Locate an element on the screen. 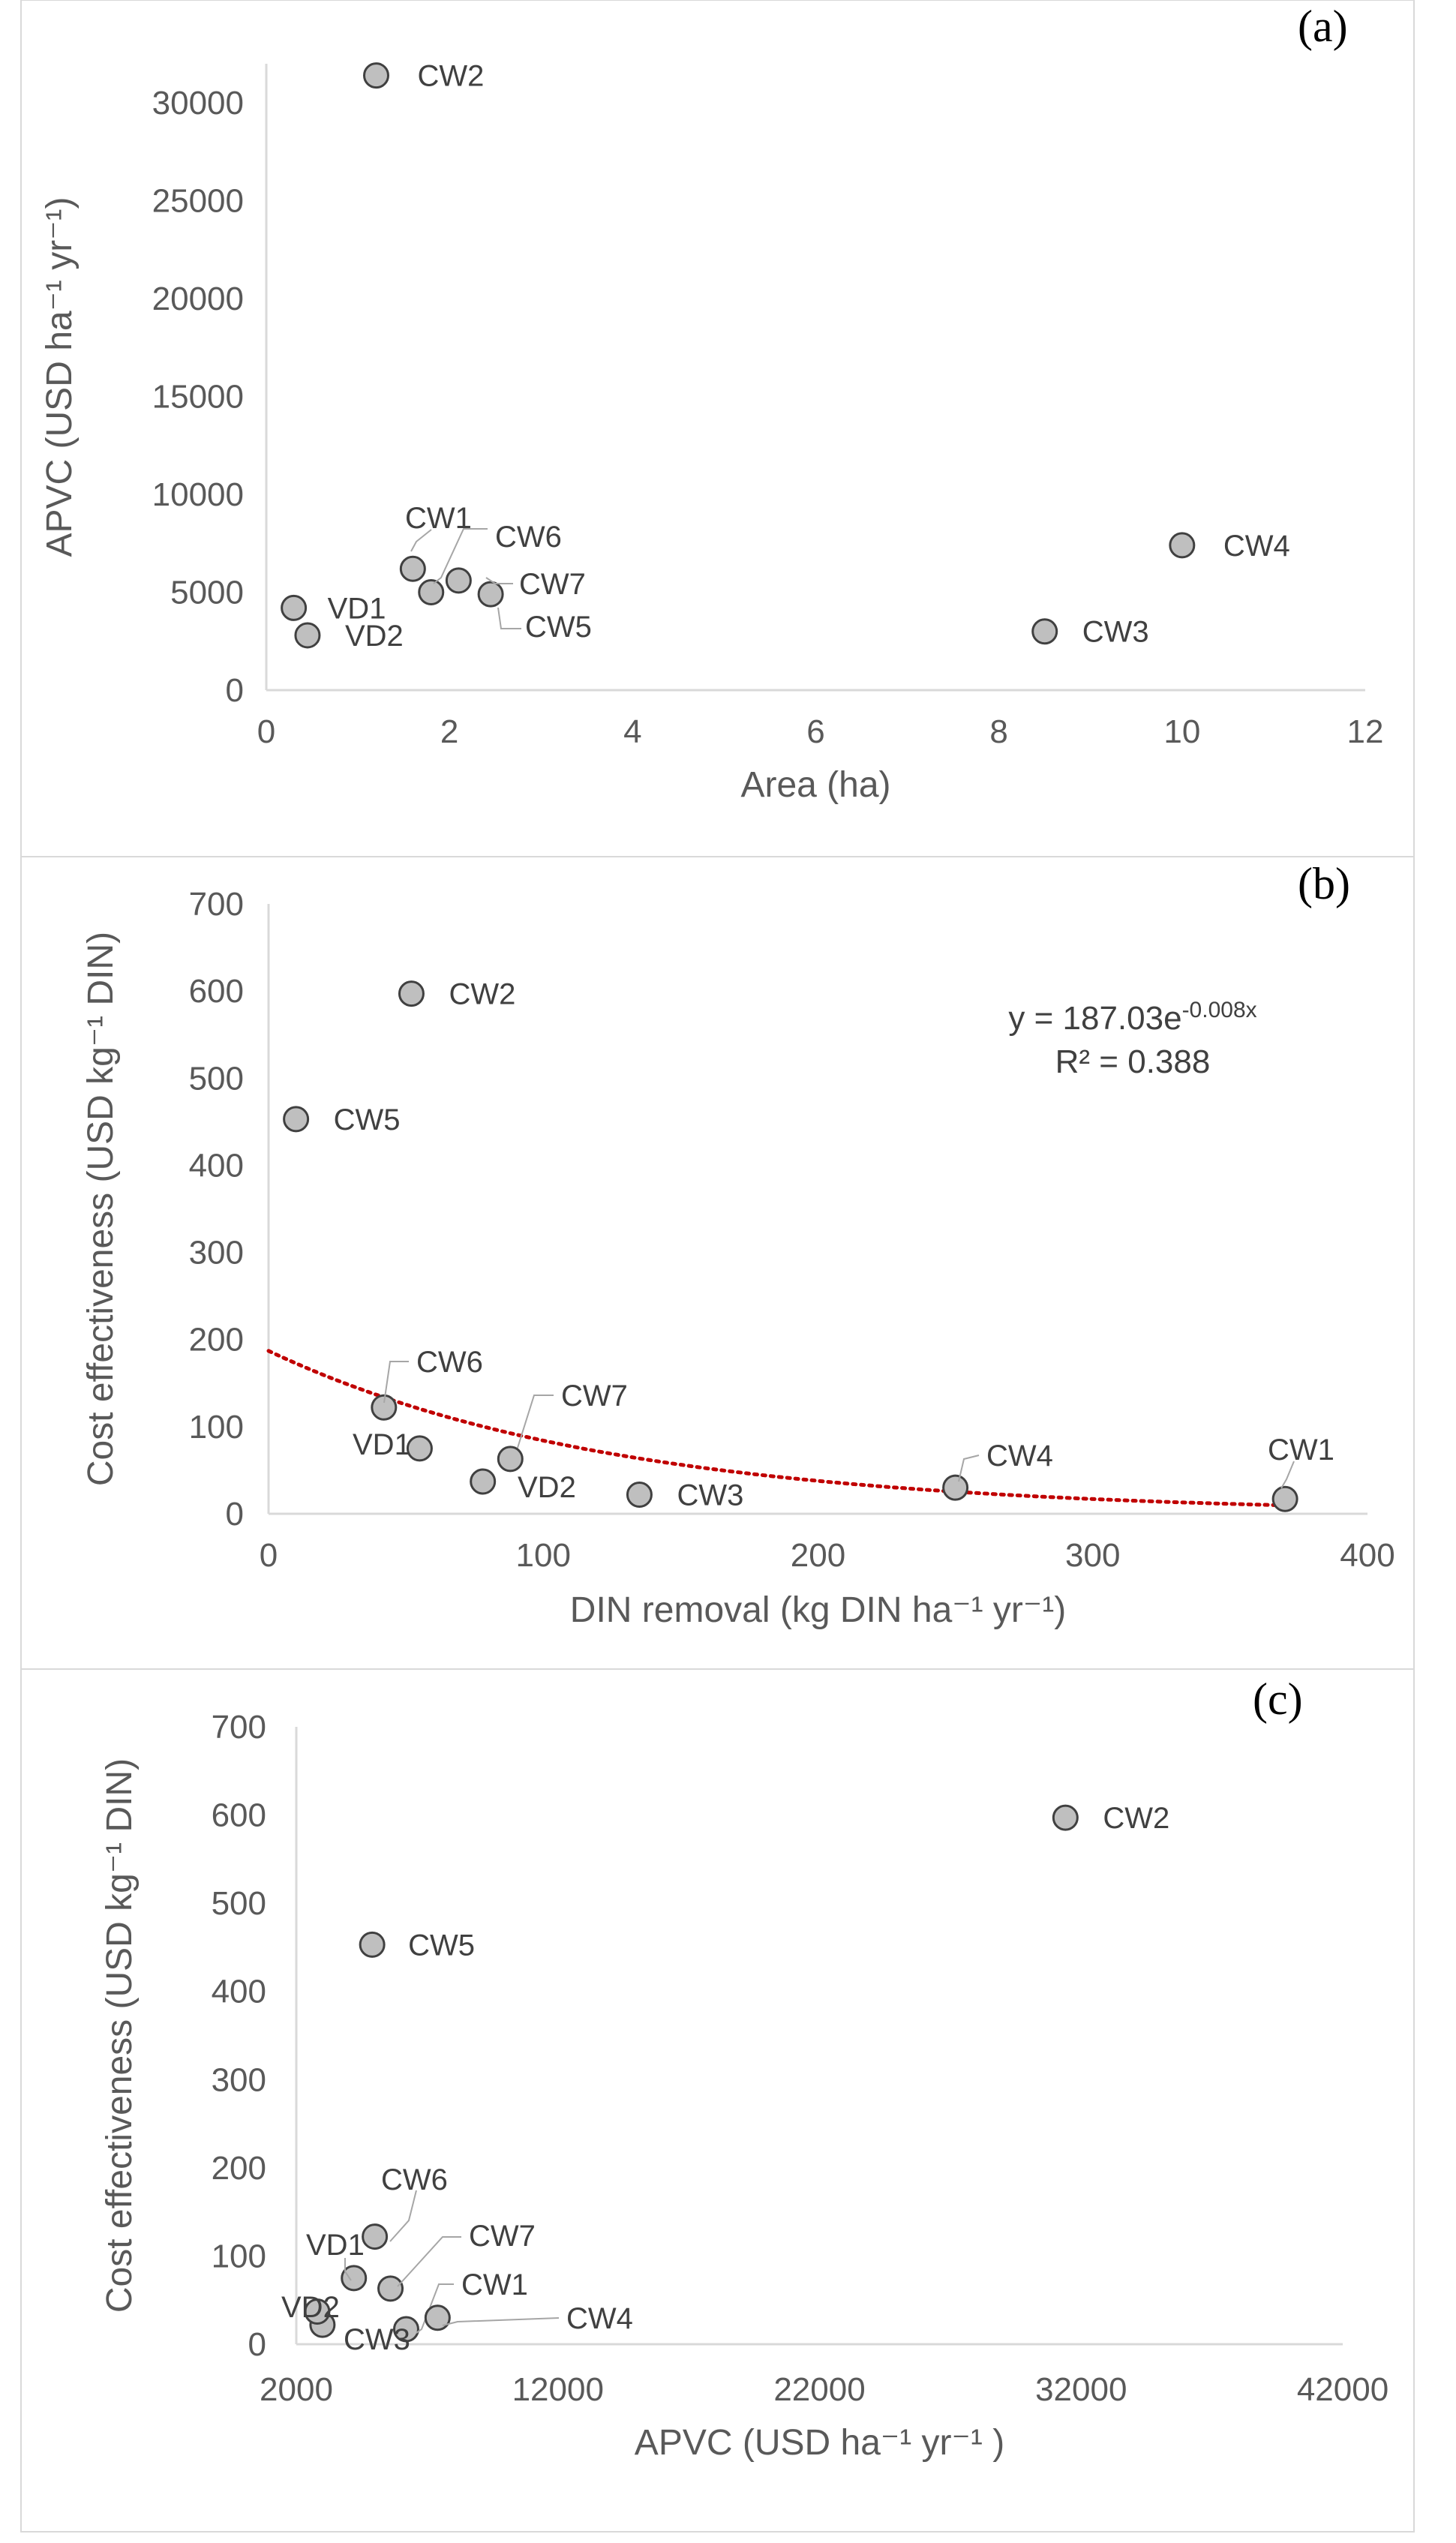 This screenshot has width=1456, height=2543. x-tick-label: 2000 is located at coordinates (296, 2389).